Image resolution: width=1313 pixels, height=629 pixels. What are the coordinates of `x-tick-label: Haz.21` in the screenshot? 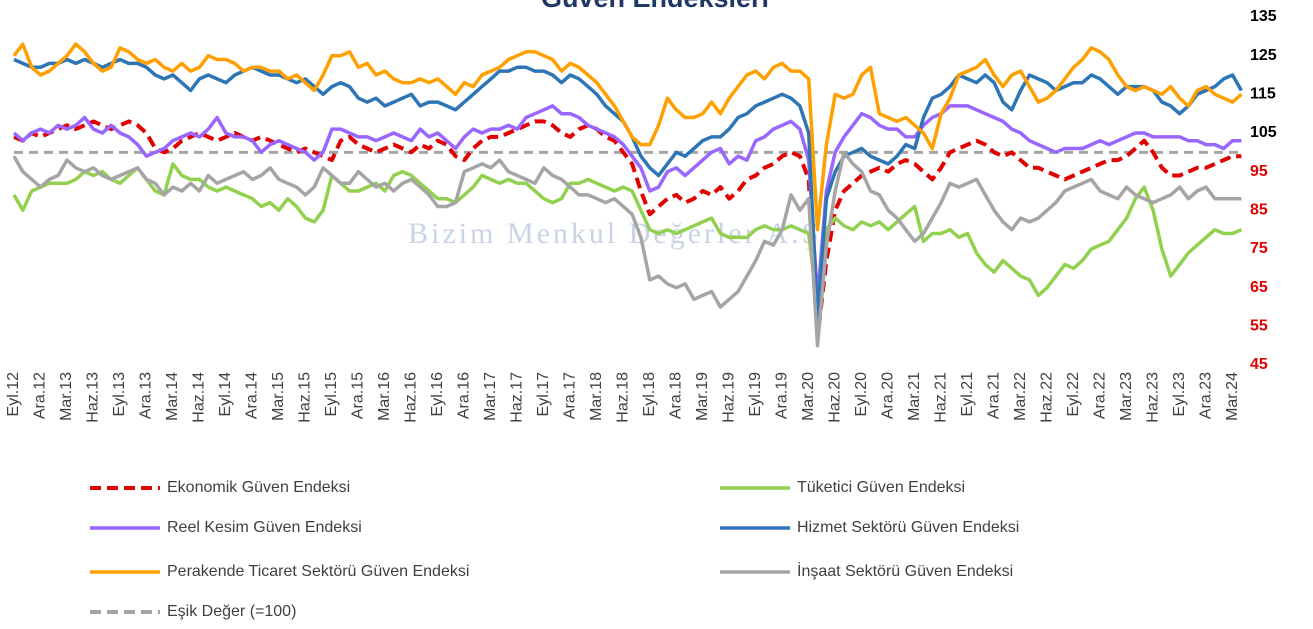 It's located at (940, 397).